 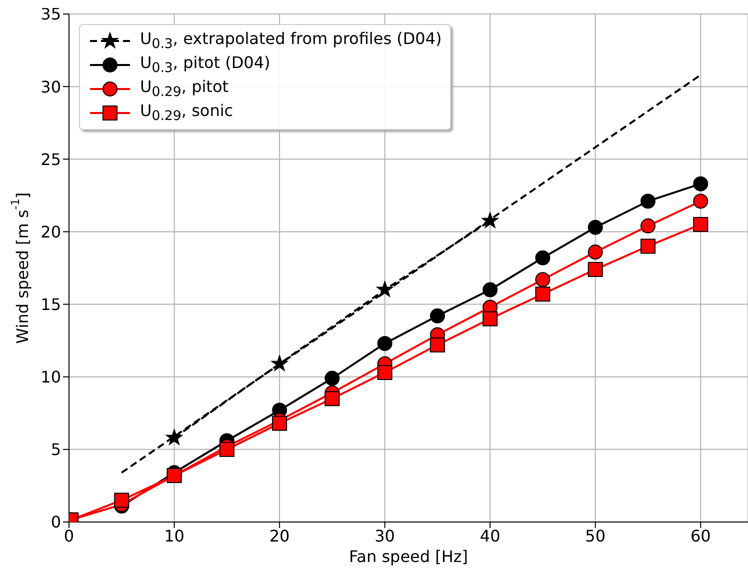 What do you see at coordinates (50, 159) in the screenshot?
I see `y-tick-label: 25` at bounding box center [50, 159].